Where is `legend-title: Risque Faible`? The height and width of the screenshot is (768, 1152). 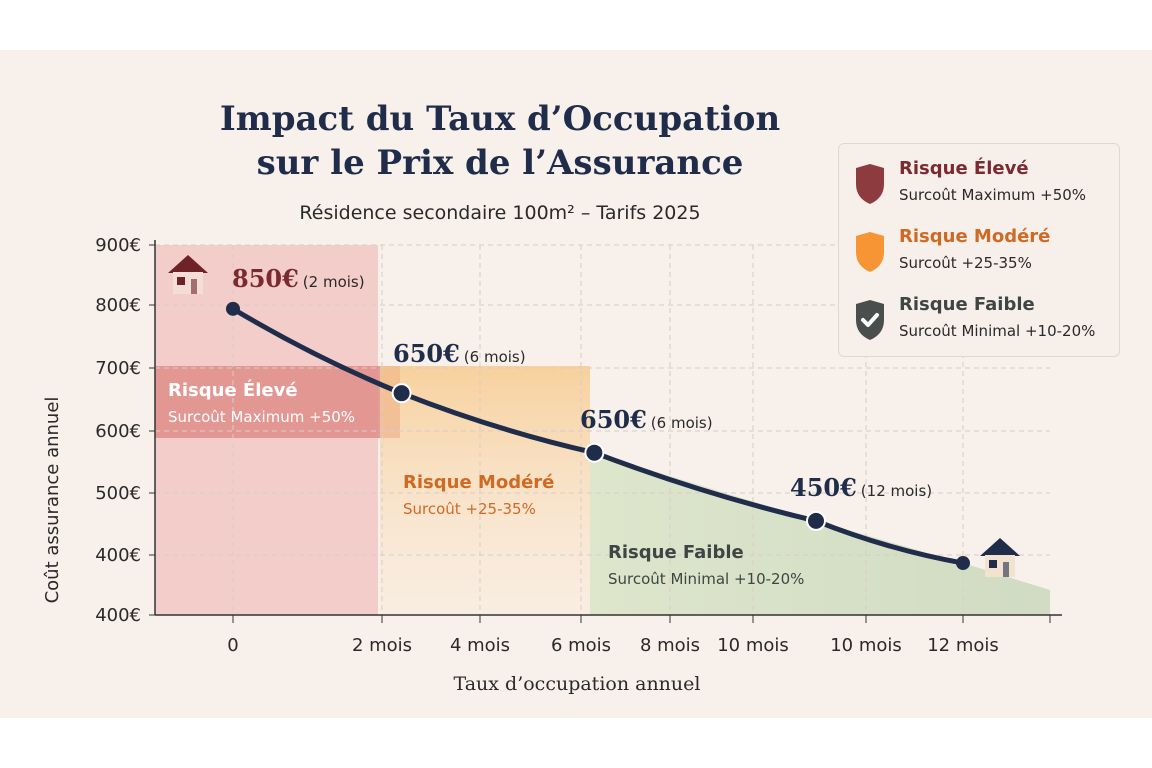
legend-title: Risque Faible is located at coordinates (967, 304).